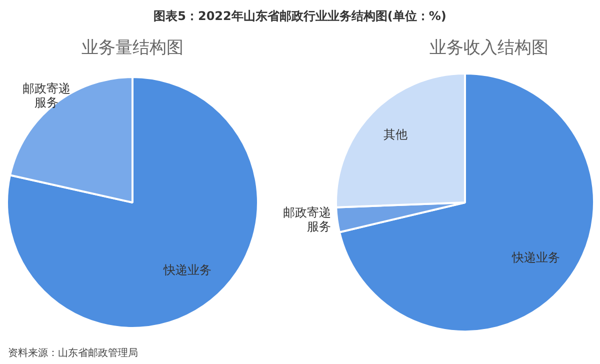 This screenshot has width=600, height=364. I want to click on text: 图表5：2022年山东省邮政行业业务结构图(单位：%), so click(300, 16).